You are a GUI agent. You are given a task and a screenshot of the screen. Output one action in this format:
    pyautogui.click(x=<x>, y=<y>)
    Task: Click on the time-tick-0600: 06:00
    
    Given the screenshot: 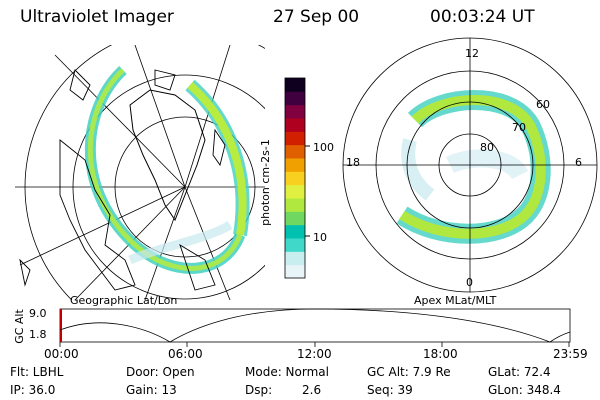 What is the action you would take?
    pyautogui.click(x=185, y=354)
    